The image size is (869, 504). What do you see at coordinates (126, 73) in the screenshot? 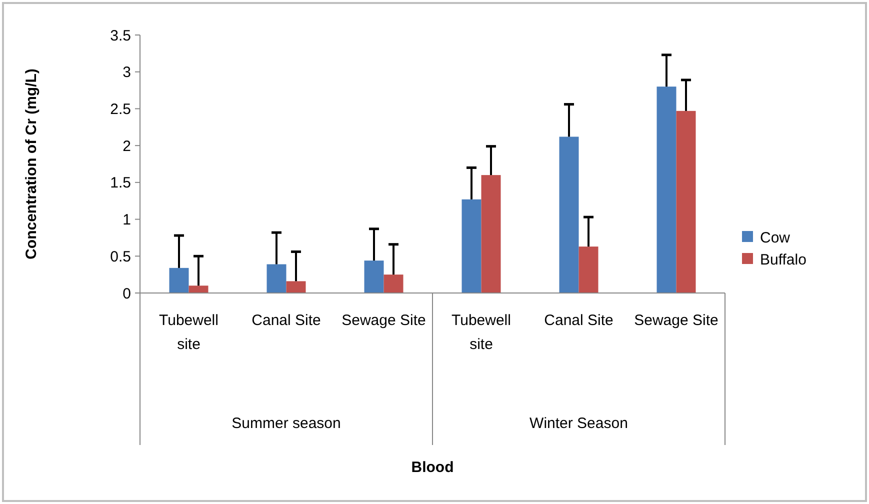
I see `y-tick-label: 3` at bounding box center [126, 73].